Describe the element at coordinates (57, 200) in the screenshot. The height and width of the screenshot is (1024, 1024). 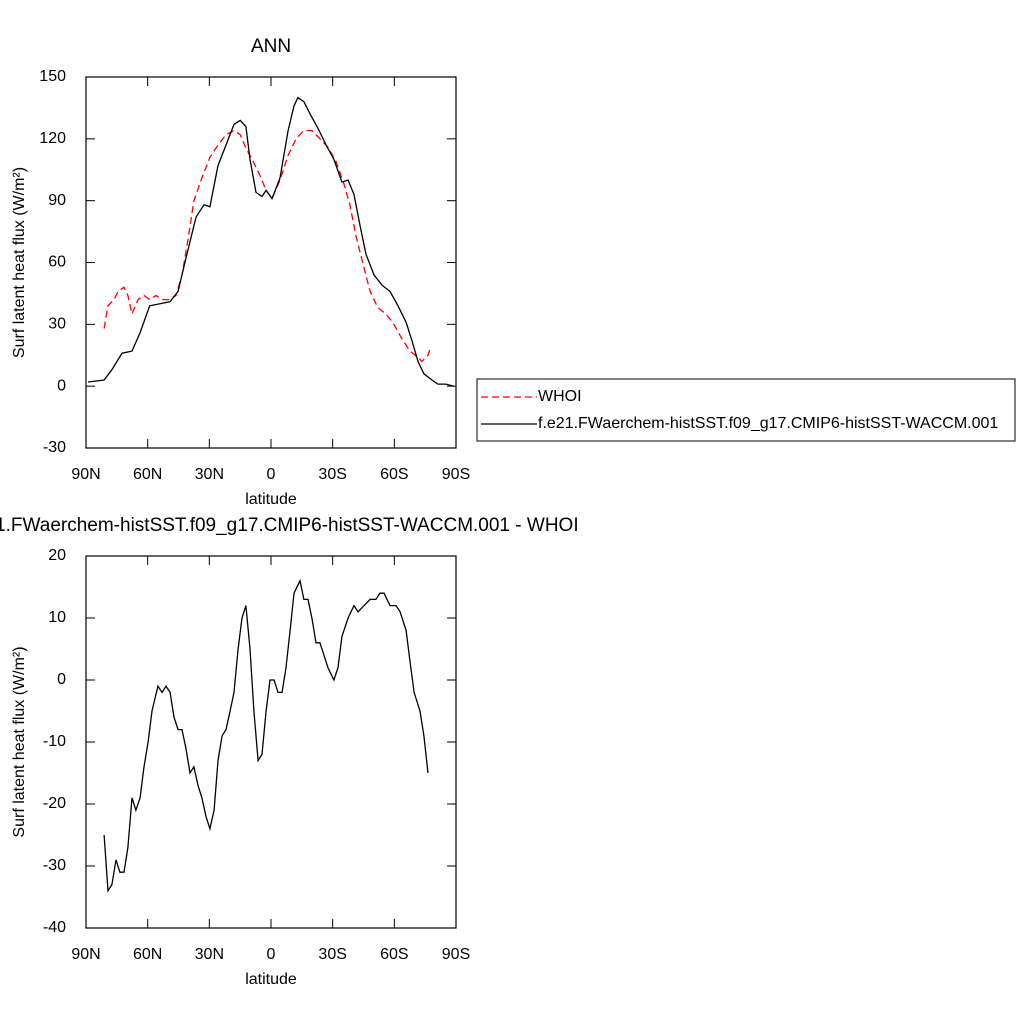
I see `y-tick-label: 90` at that location.